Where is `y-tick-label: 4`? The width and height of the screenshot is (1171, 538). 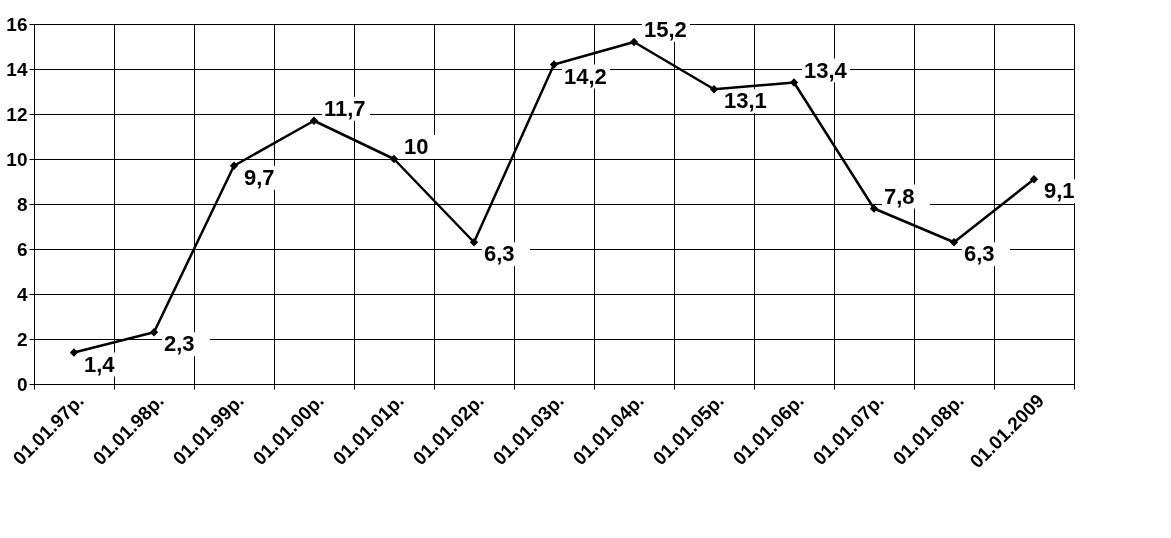
y-tick-label: 4 is located at coordinates (22, 294).